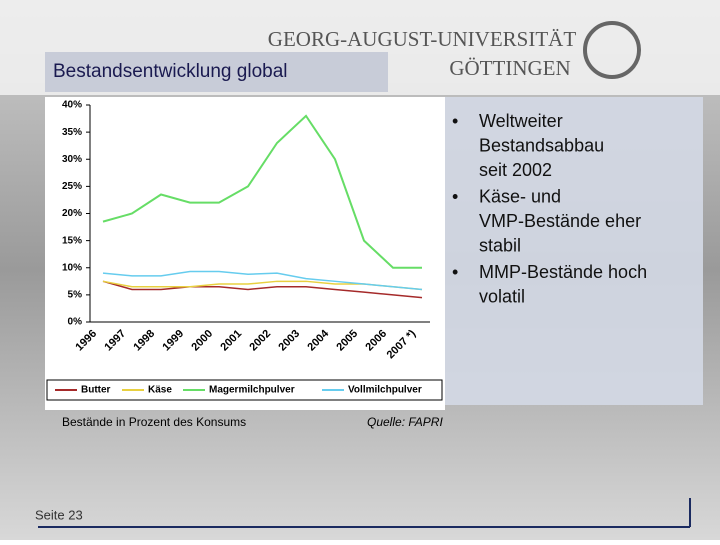 The height and width of the screenshot is (545, 720). Describe the element at coordinates (422, 39) in the screenshot. I see `university: GEORG-AUGUST-UNIVERSITÄT` at that location.